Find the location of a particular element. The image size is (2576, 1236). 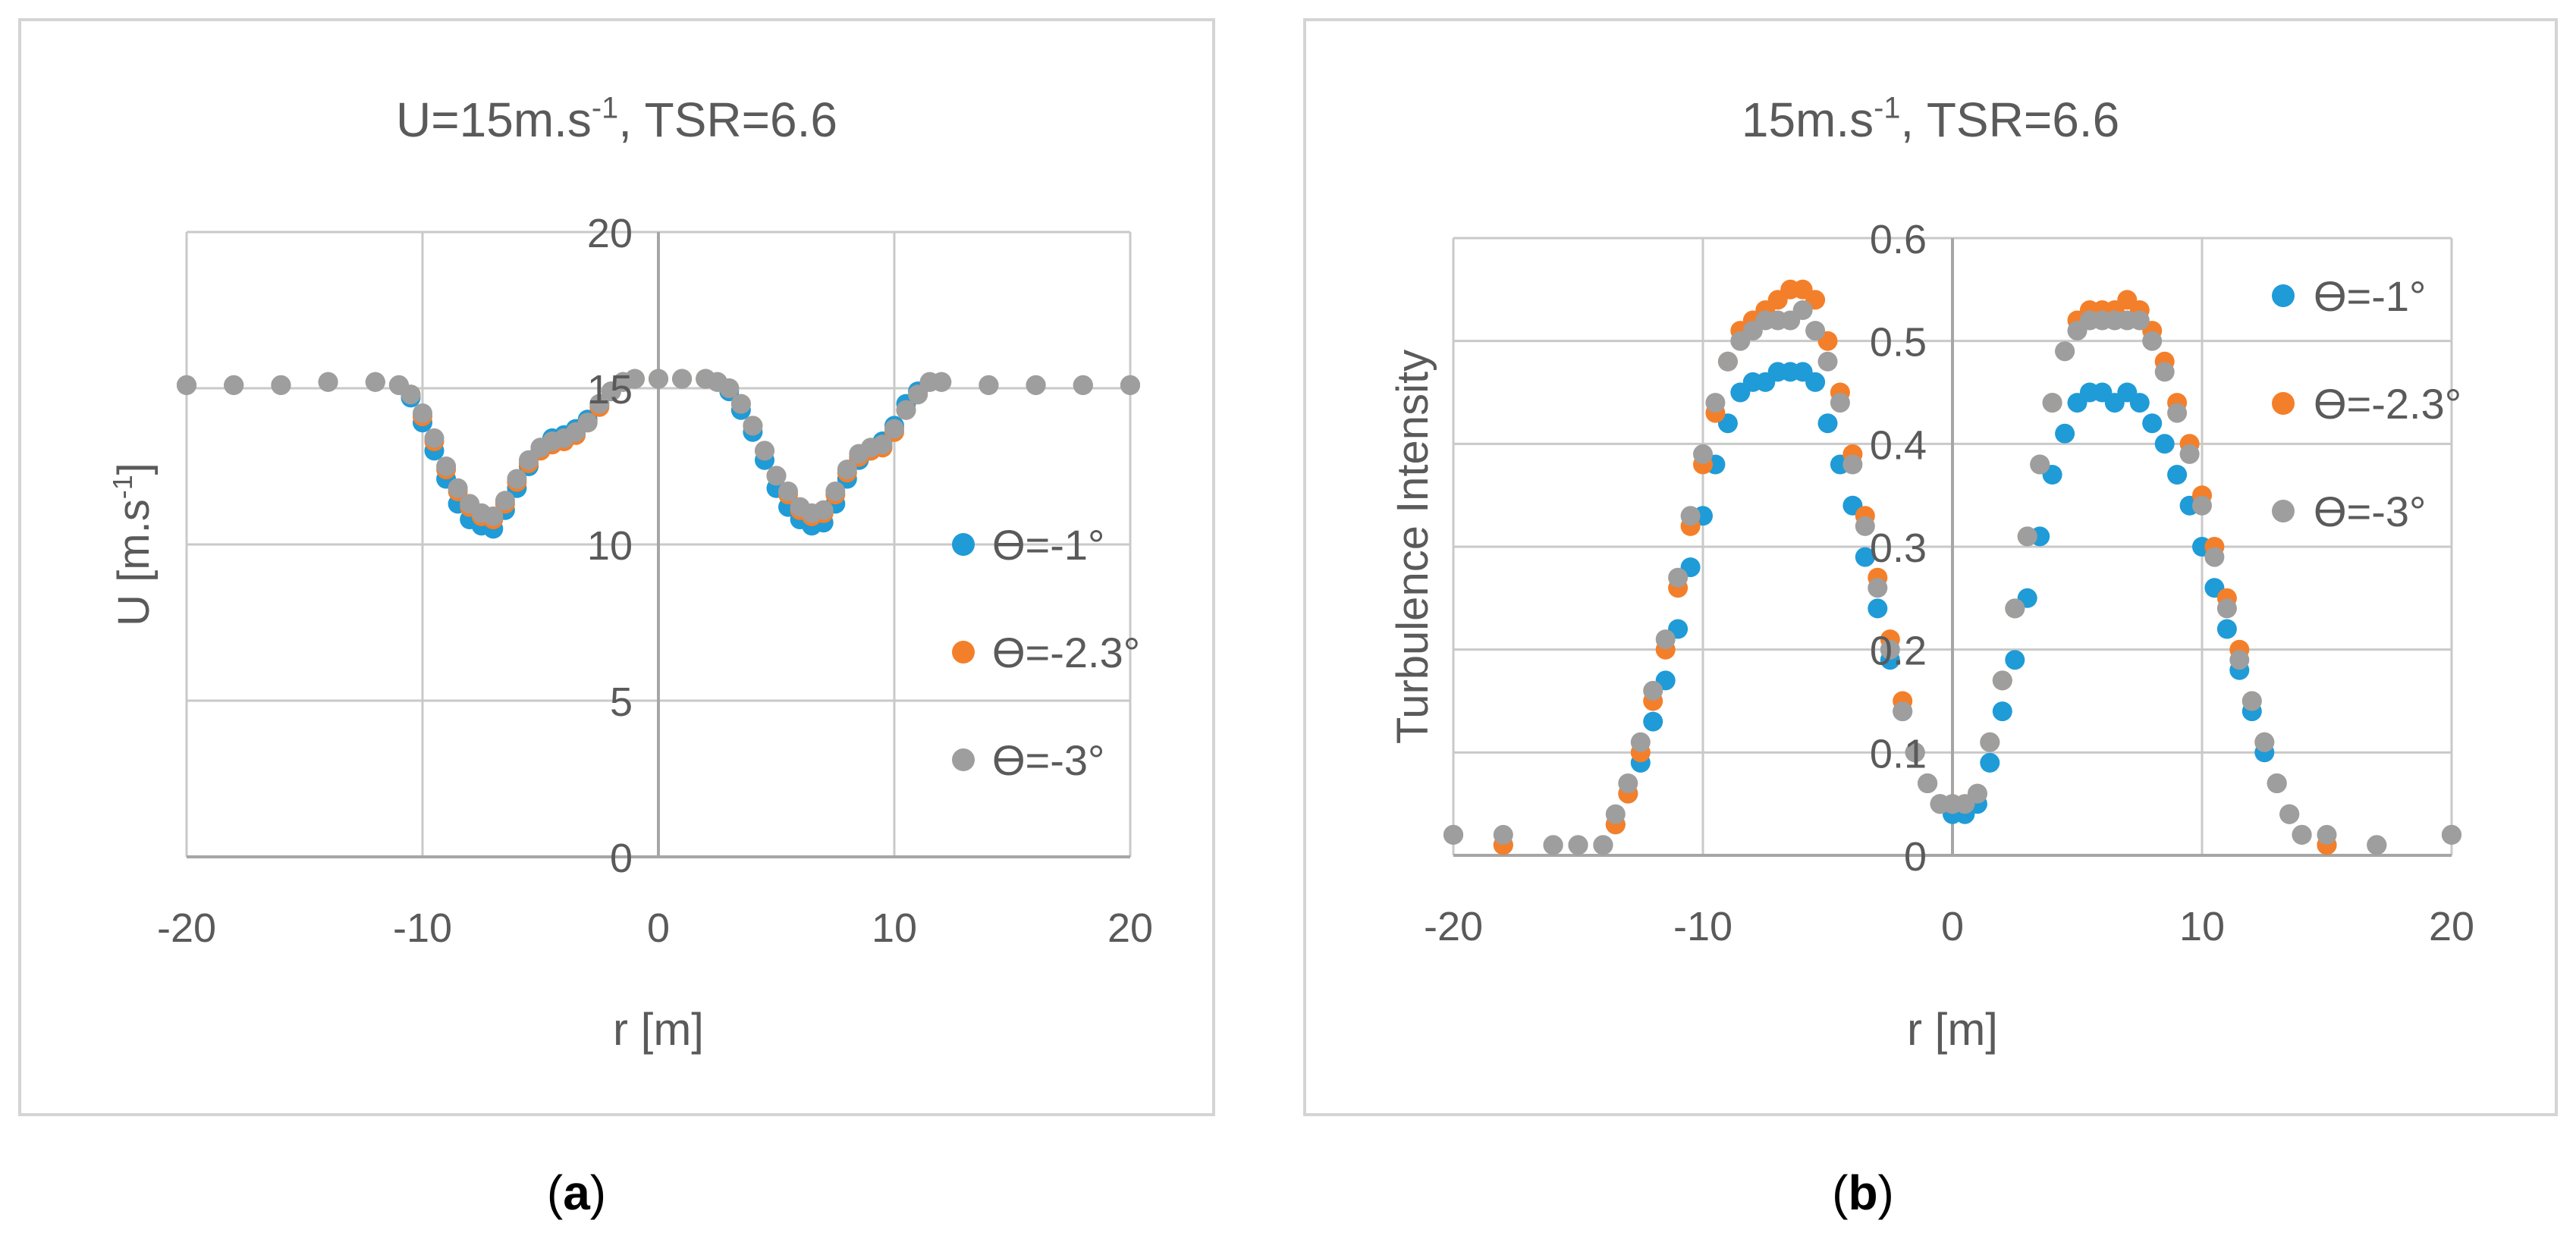

legend-label: ϴ=-2.3° is located at coordinates (1066, 652).